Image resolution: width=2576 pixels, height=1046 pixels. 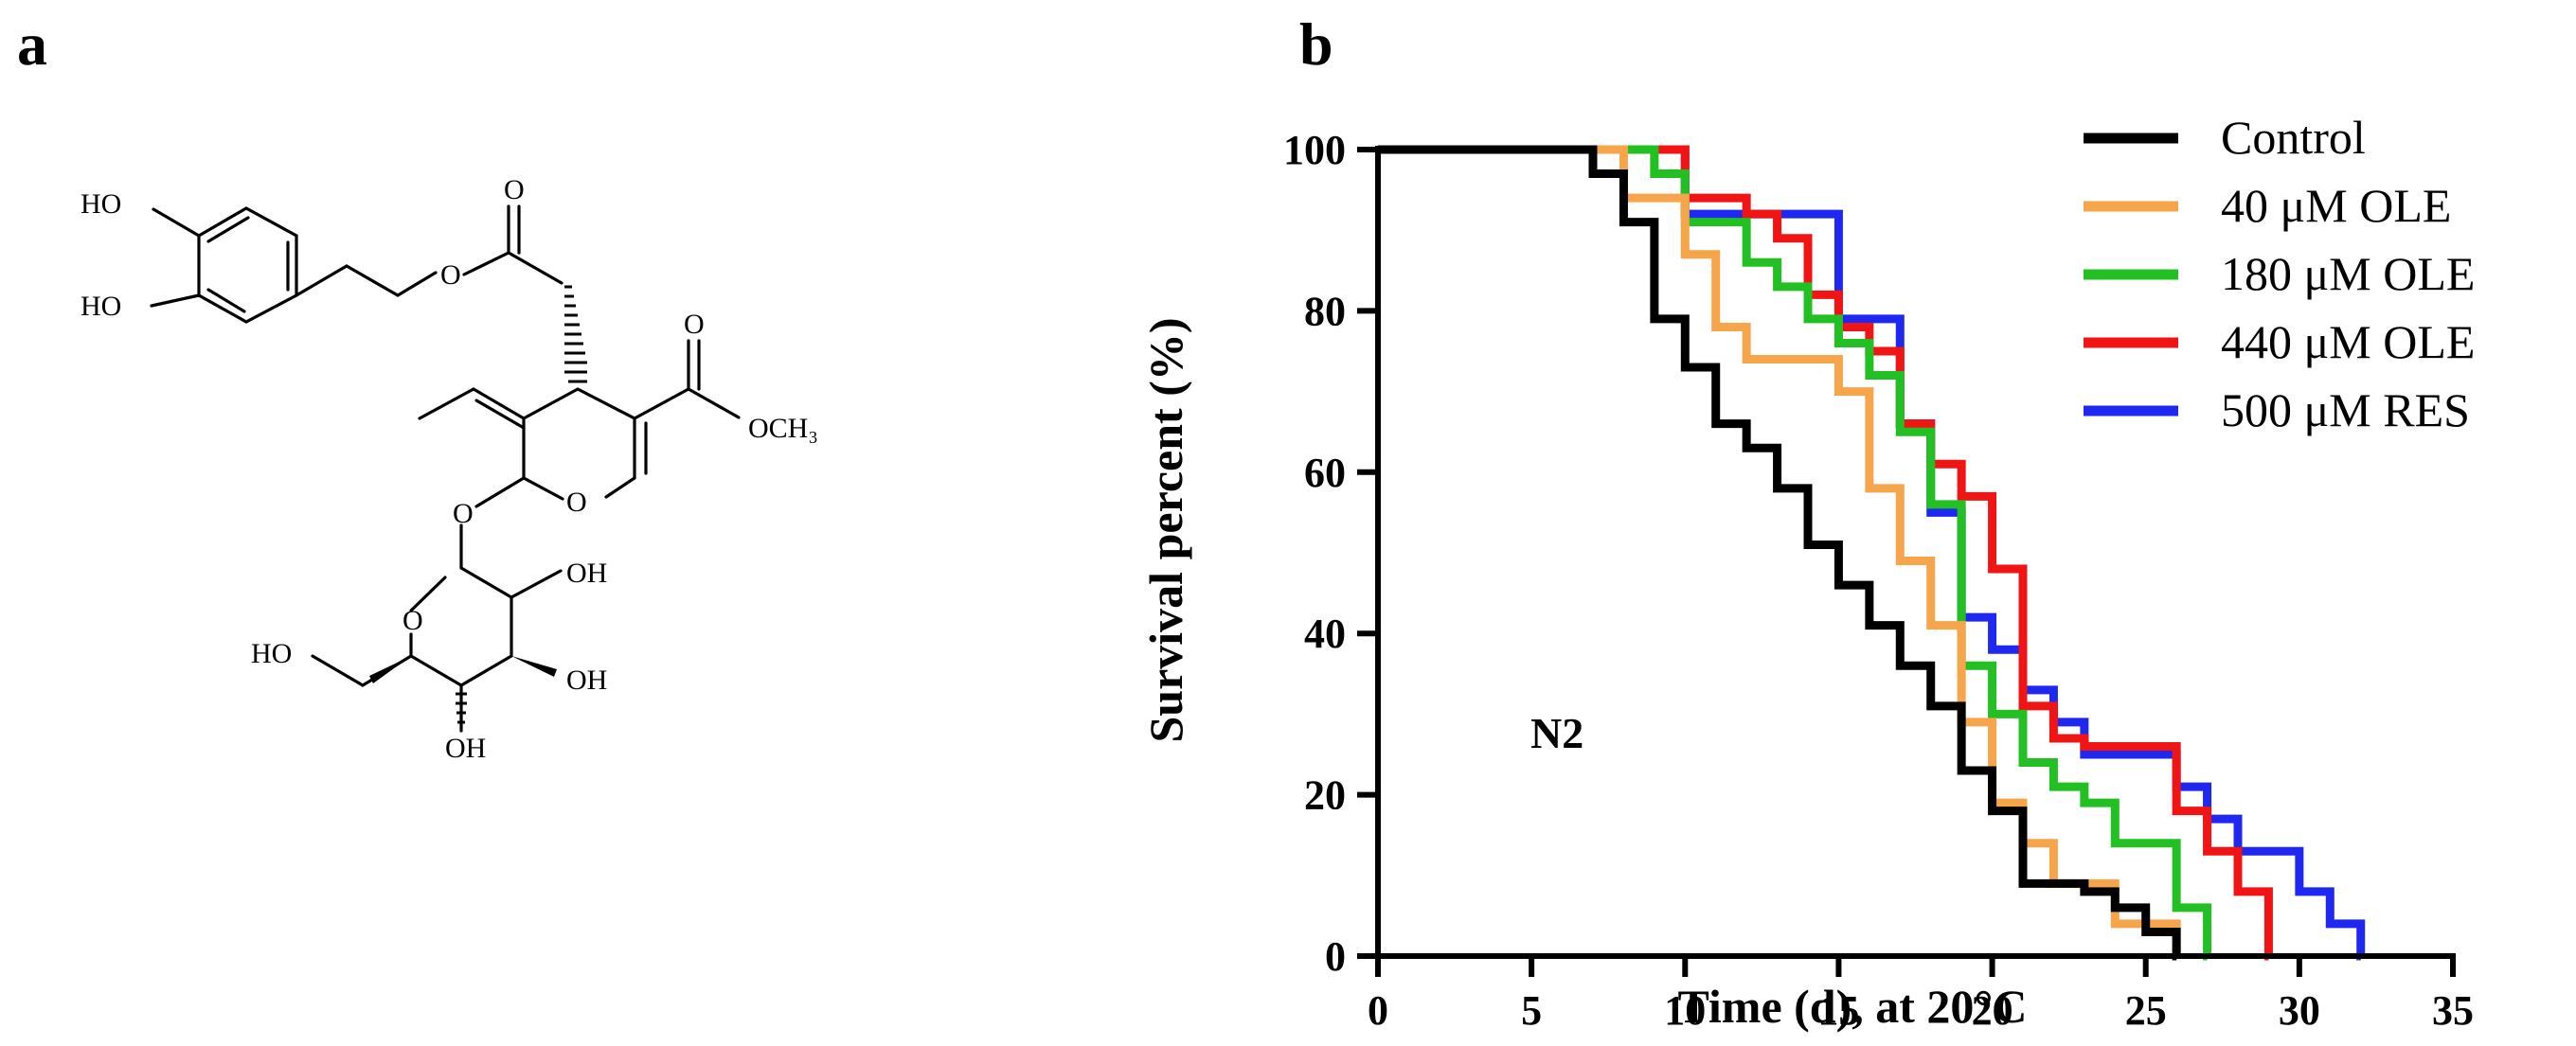 What do you see at coordinates (100, 204) in the screenshot?
I see `mol-label-ho-1: HO` at bounding box center [100, 204].